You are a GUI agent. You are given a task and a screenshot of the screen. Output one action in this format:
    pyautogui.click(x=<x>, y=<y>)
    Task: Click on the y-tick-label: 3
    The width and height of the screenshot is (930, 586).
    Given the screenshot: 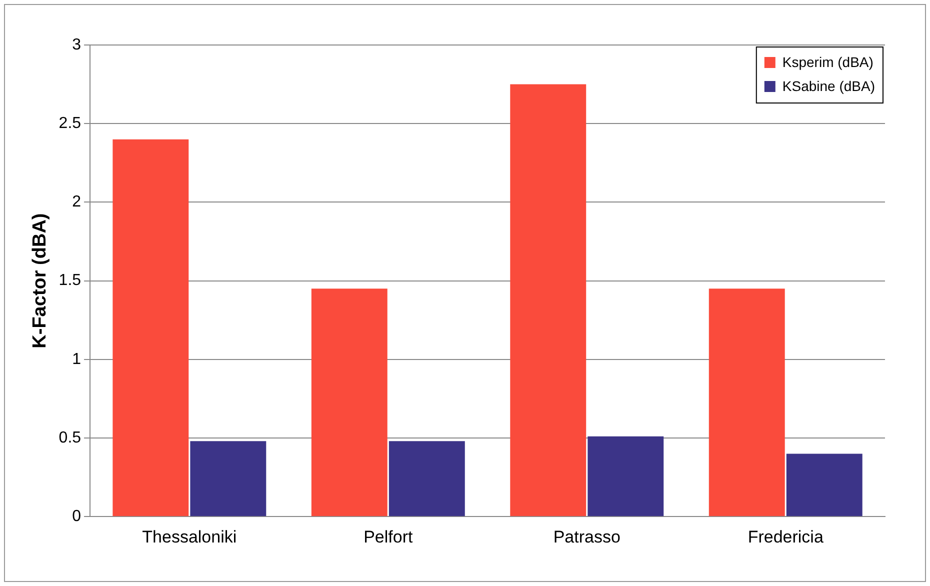 What is the action you would take?
    pyautogui.click(x=77, y=45)
    